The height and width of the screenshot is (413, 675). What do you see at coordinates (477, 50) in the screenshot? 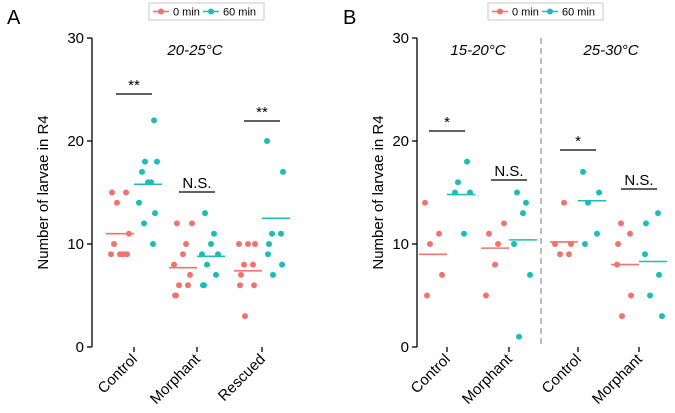
I see `group-title: 15-20°C` at bounding box center [477, 50].